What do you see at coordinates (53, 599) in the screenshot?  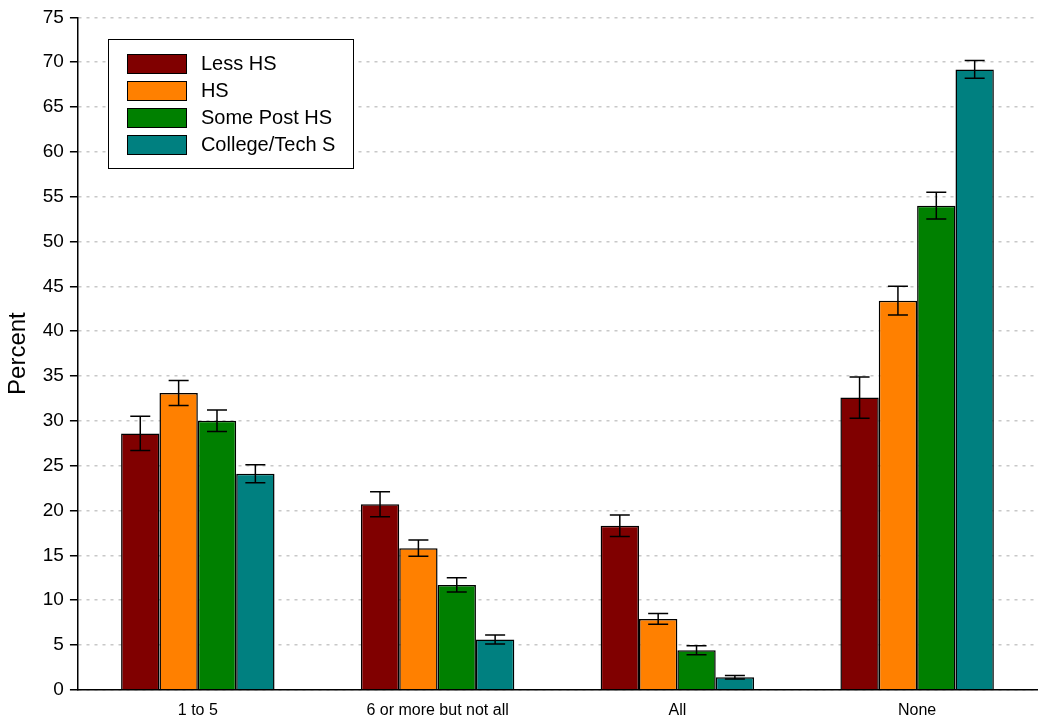 I see `y-tick-label: 10` at bounding box center [53, 599].